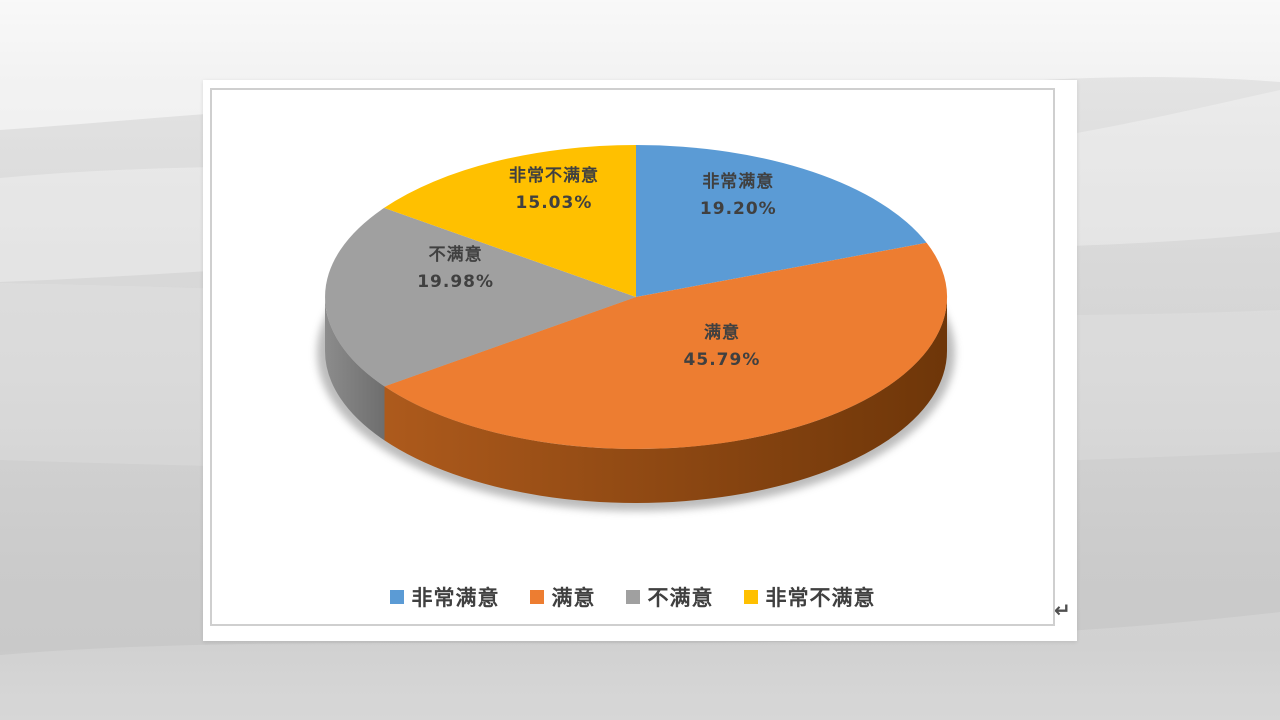  I want to click on pie-label-3: 非常不满意 15.03%, so click(554, 190).